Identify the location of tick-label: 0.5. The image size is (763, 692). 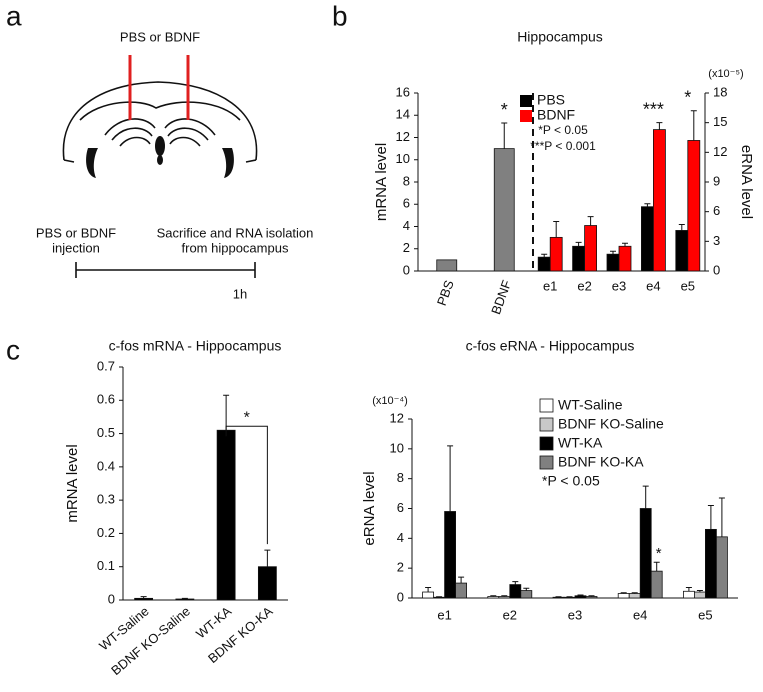
(106, 432).